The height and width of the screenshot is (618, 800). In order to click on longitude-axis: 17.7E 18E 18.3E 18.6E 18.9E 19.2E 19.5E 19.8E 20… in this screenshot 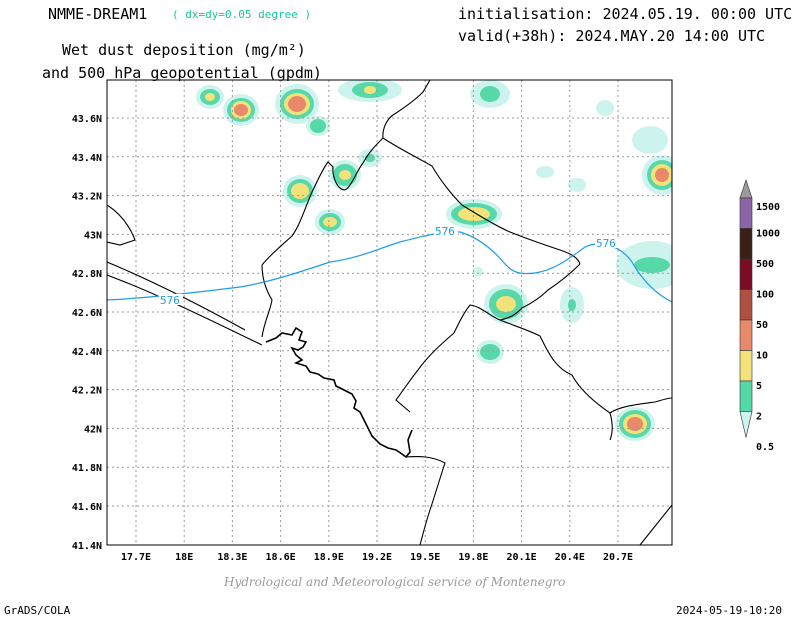, I will do `click(377, 557)`.